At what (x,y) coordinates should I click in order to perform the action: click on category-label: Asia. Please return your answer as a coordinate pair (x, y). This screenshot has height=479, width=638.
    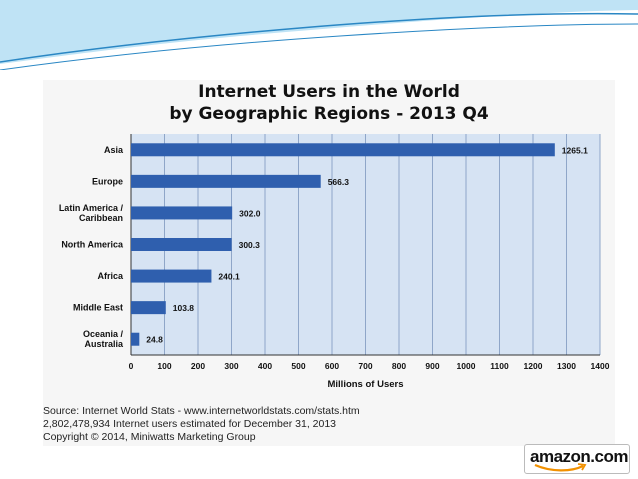
    Looking at the image, I should click on (114, 150).